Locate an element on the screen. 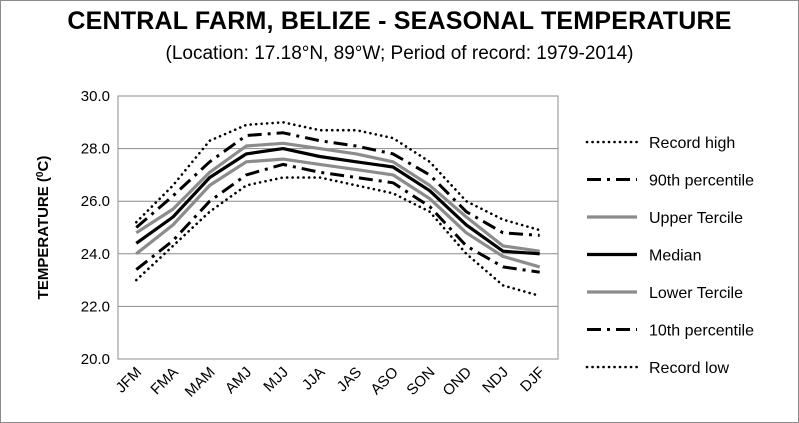 This screenshot has width=799, height=423. y-tick-label: 26.0 is located at coordinates (95, 201).